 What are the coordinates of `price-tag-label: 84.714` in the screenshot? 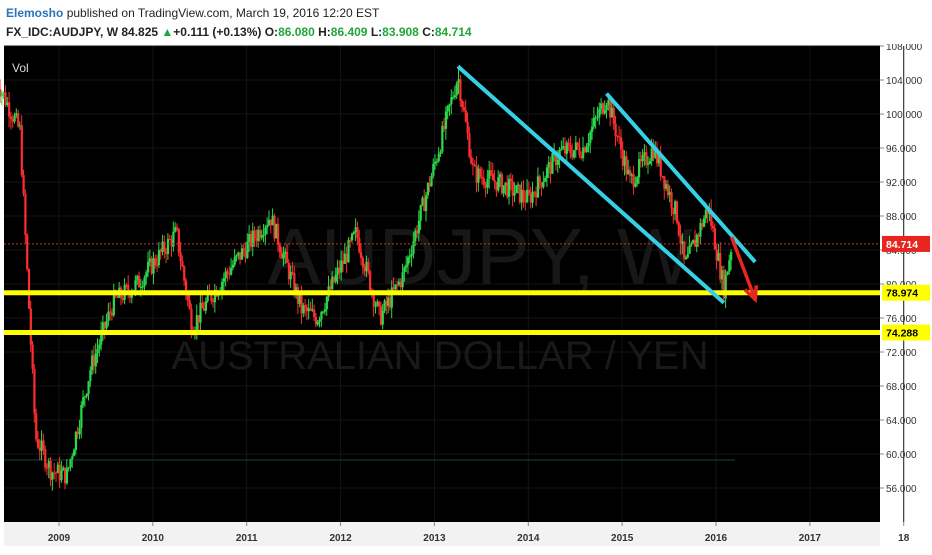 It's located at (902, 245).